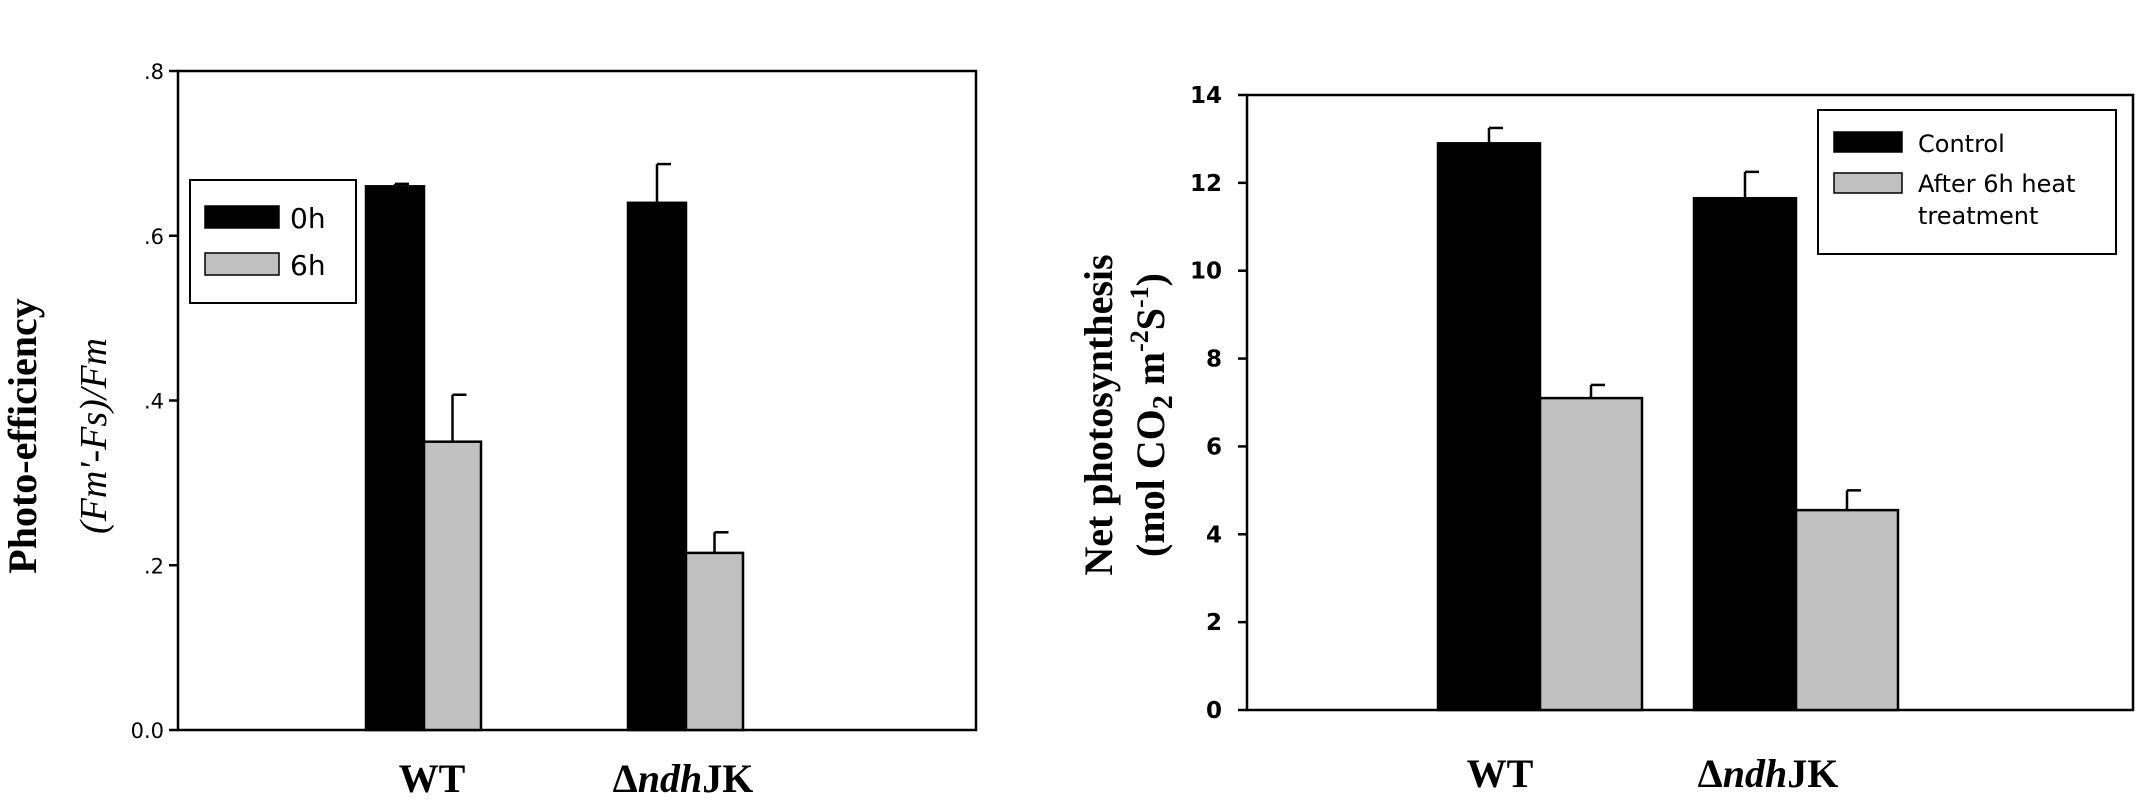 This screenshot has height=803, width=2146. I want to click on right-y-ticks: 0 2 4 6 8 10 12 14, so click(1218, 403).